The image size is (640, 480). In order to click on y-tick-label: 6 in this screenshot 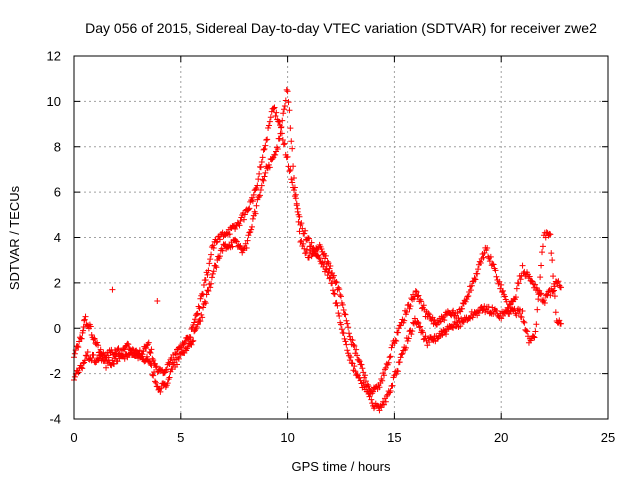, I will do `click(57, 192)`.